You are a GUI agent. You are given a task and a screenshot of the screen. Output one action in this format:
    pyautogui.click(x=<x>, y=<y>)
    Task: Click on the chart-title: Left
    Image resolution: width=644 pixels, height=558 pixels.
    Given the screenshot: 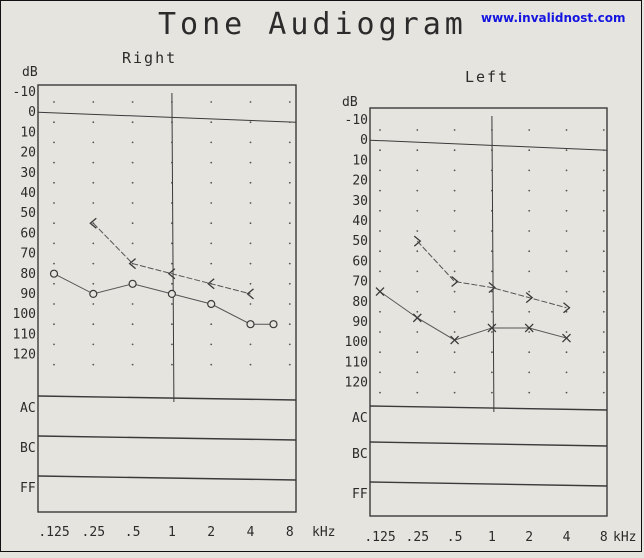 What is the action you would take?
    pyautogui.click(x=487, y=77)
    